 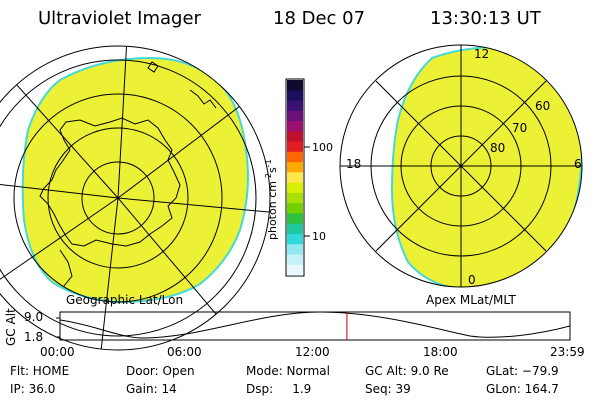 What do you see at coordinates (119, 18) in the screenshot?
I see `app-title: Ultraviolet Imager` at bounding box center [119, 18].